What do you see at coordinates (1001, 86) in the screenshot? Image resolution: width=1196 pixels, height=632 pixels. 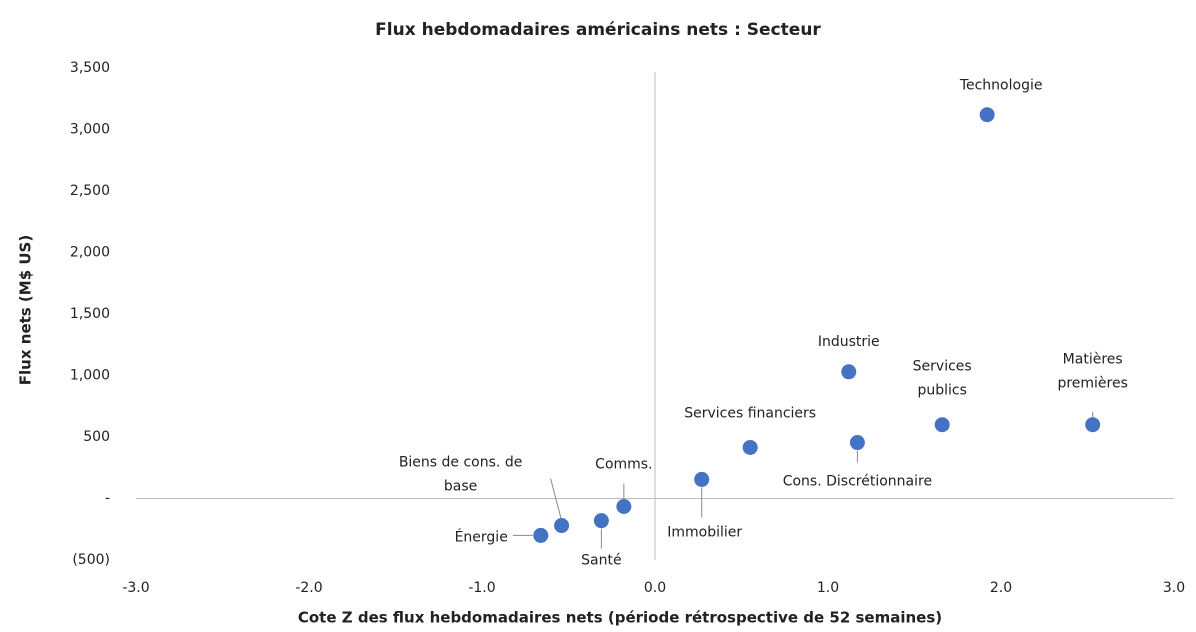 I see `point-label: Technologie` at bounding box center [1001, 86].